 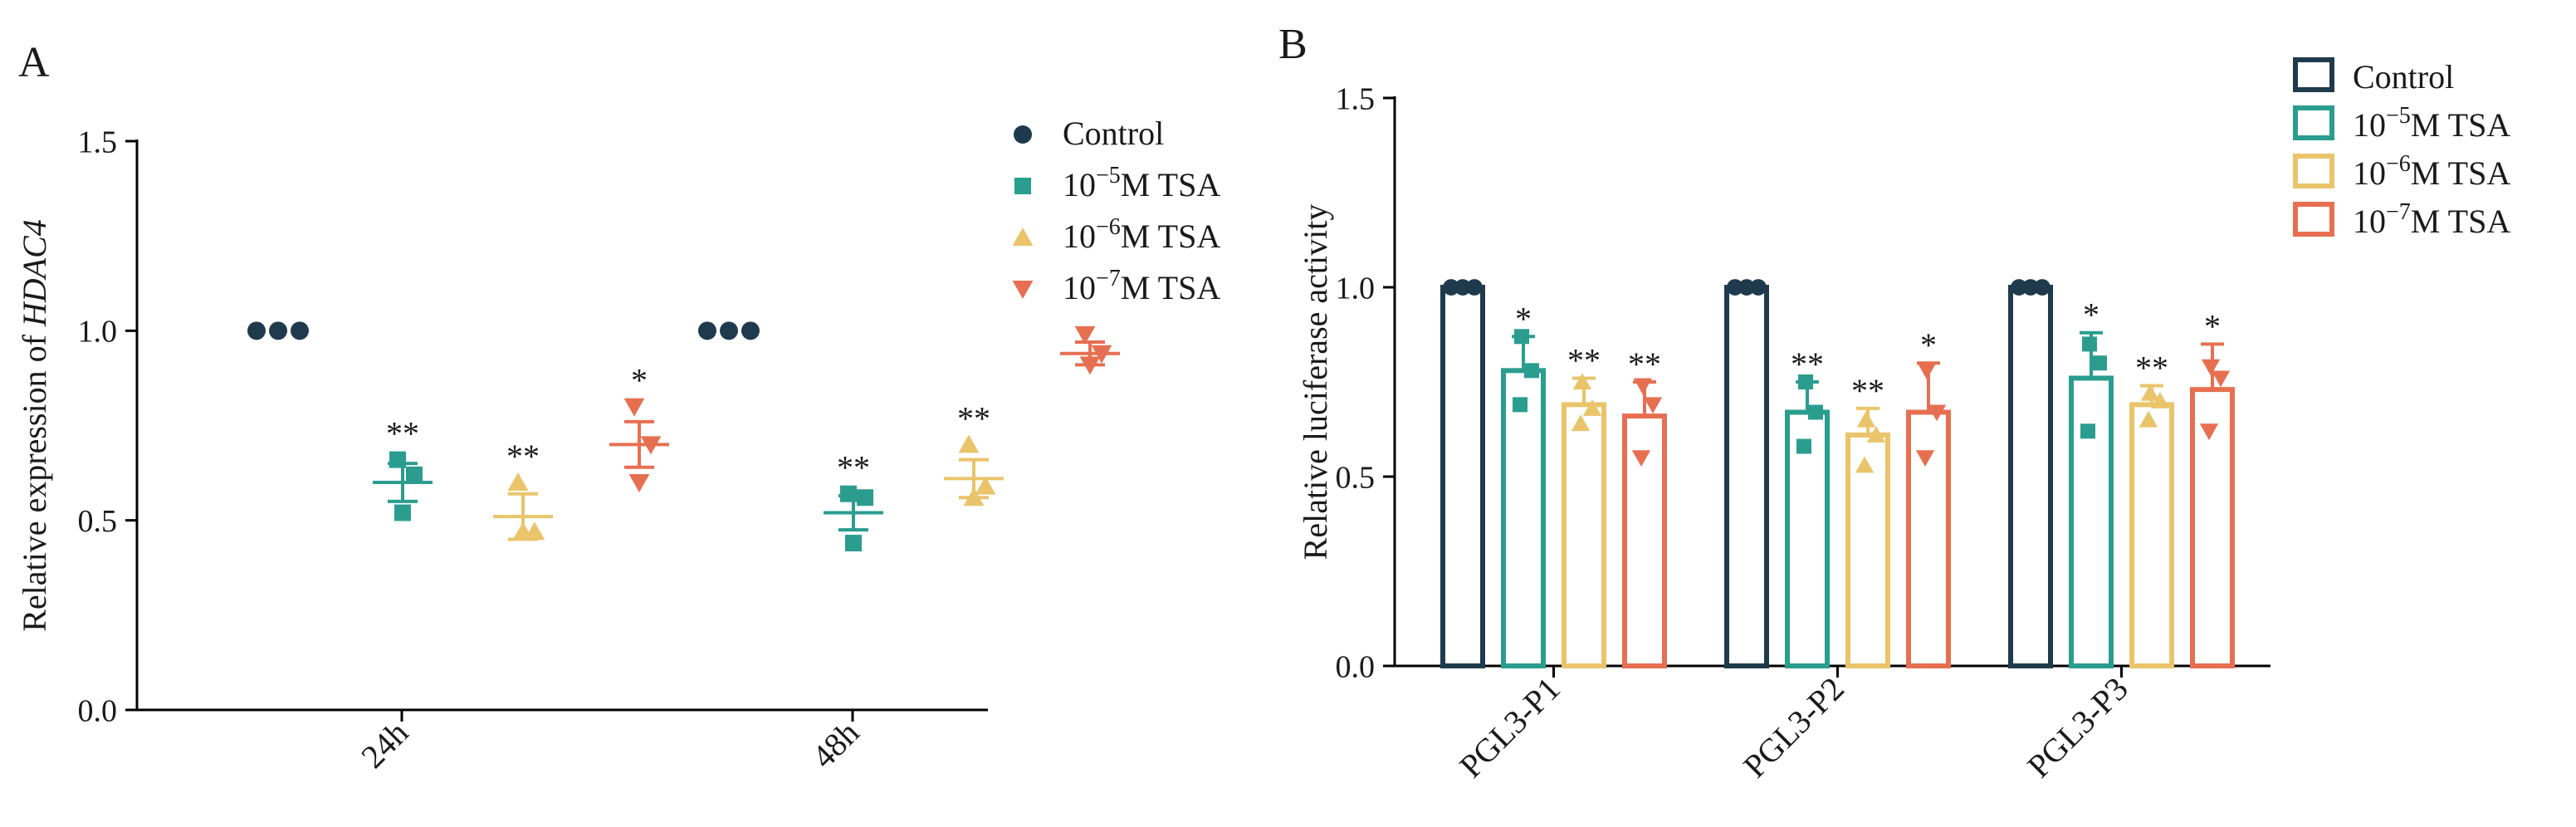 What do you see at coordinates (1293, 44) in the screenshot?
I see `panel-label-b: B` at bounding box center [1293, 44].